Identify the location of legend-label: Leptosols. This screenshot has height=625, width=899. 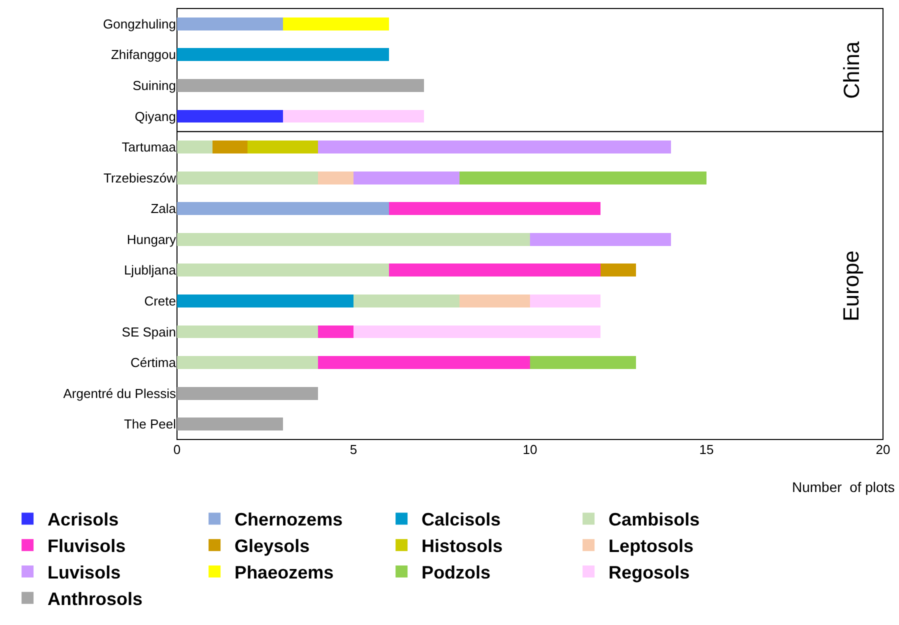
(651, 546).